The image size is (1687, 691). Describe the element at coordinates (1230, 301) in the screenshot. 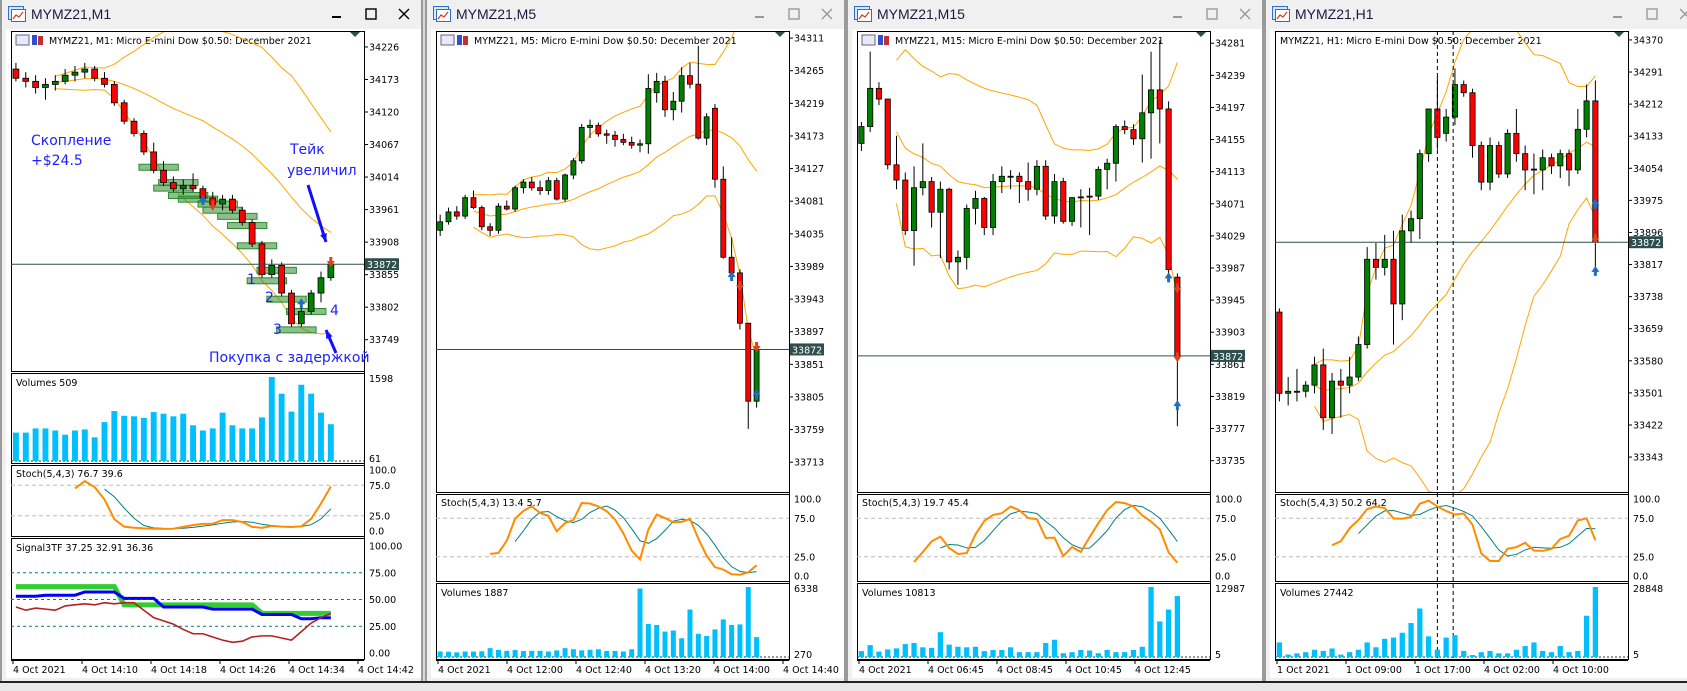

I see `price-label: 33945` at that location.